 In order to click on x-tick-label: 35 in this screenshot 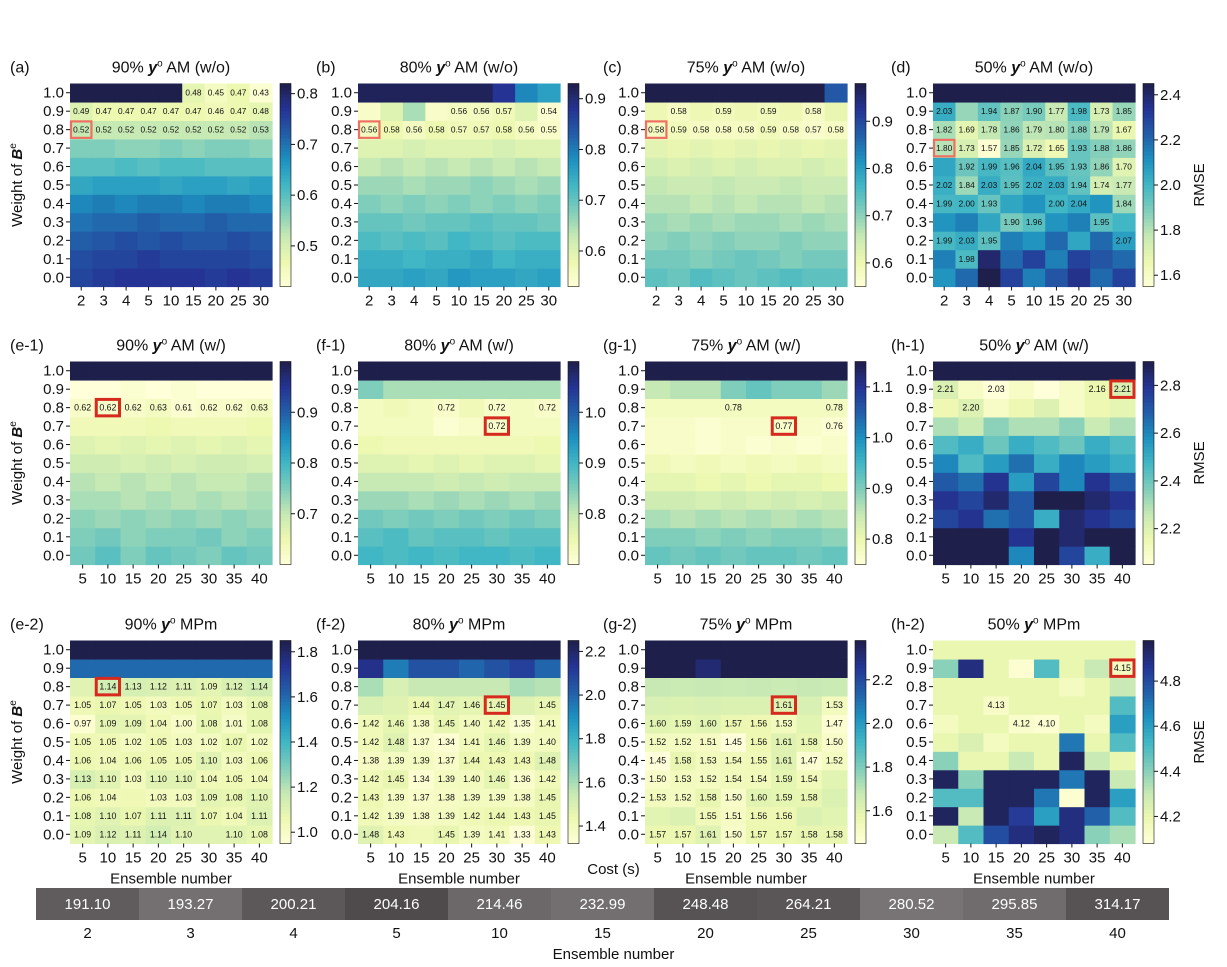, I will do `click(522, 858)`.